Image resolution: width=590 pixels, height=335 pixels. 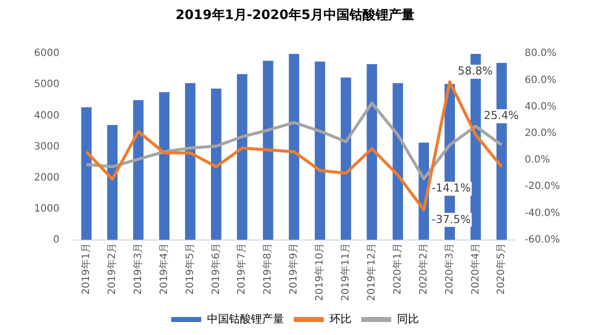 What do you see at coordinates (47, 208) in the screenshot?
I see `y-tick-label: 1000` at bounding box center [47, 208].